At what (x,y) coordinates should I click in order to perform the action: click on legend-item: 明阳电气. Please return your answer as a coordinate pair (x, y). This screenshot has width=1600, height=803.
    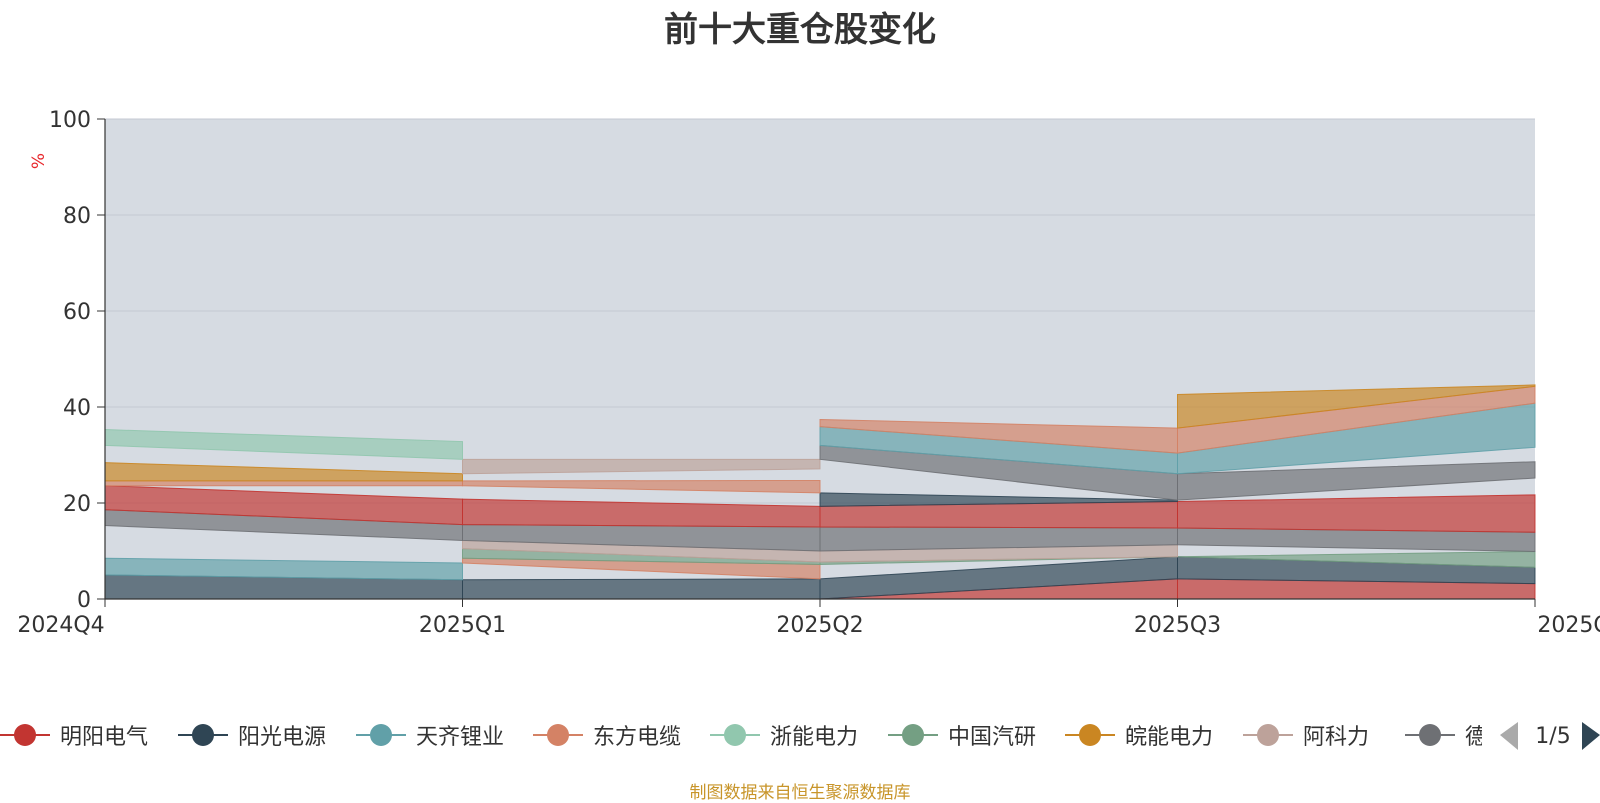
    Looking at the image, I should click on (74, 737).